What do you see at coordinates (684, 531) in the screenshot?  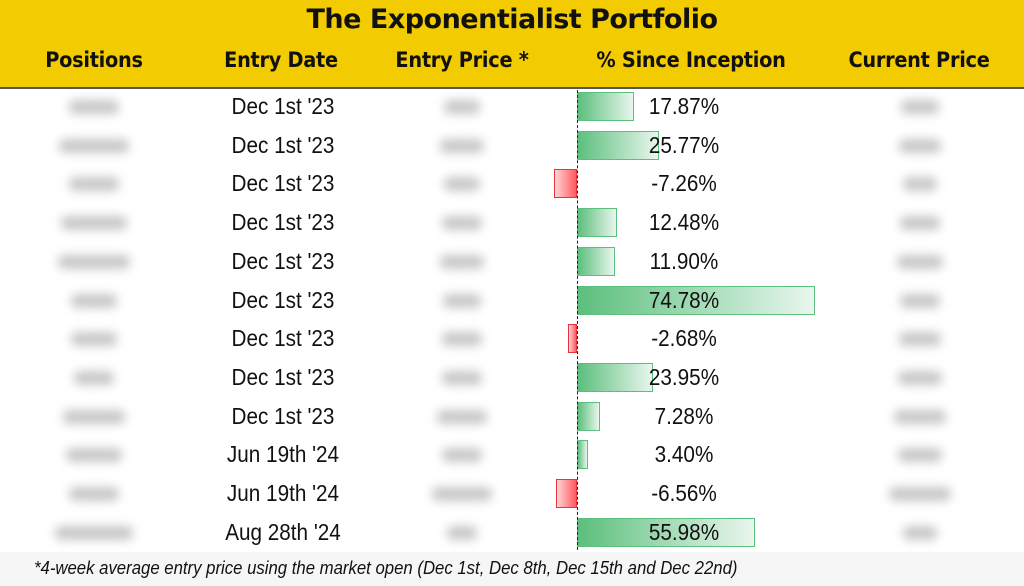 I see `pct-since-inception-label: 55.98%` at bounding box center [684, 531].